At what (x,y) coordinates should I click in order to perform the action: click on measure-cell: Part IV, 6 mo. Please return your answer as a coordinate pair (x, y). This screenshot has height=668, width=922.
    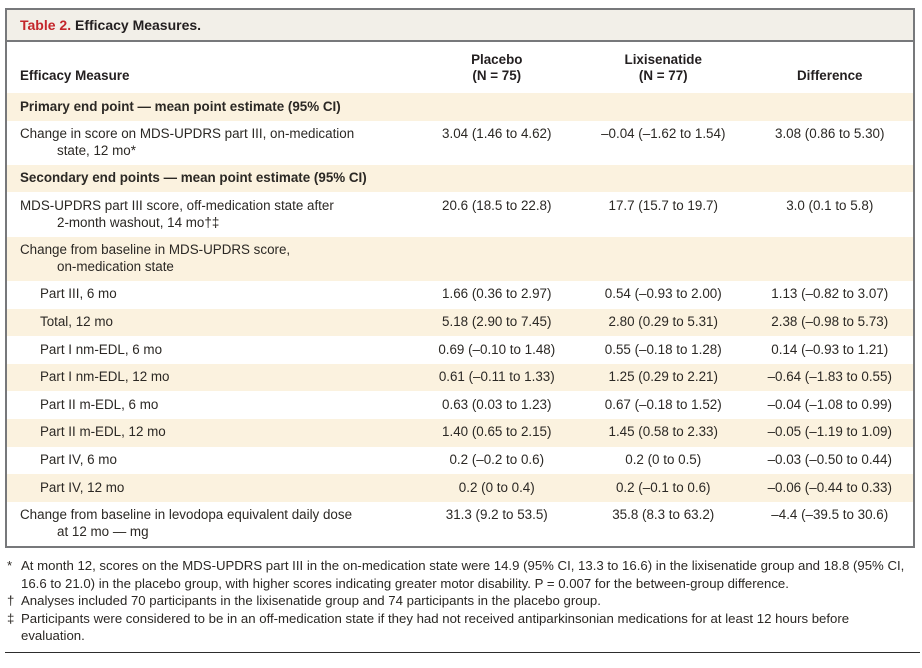
    Looking at the image, I should click on (78, 460).